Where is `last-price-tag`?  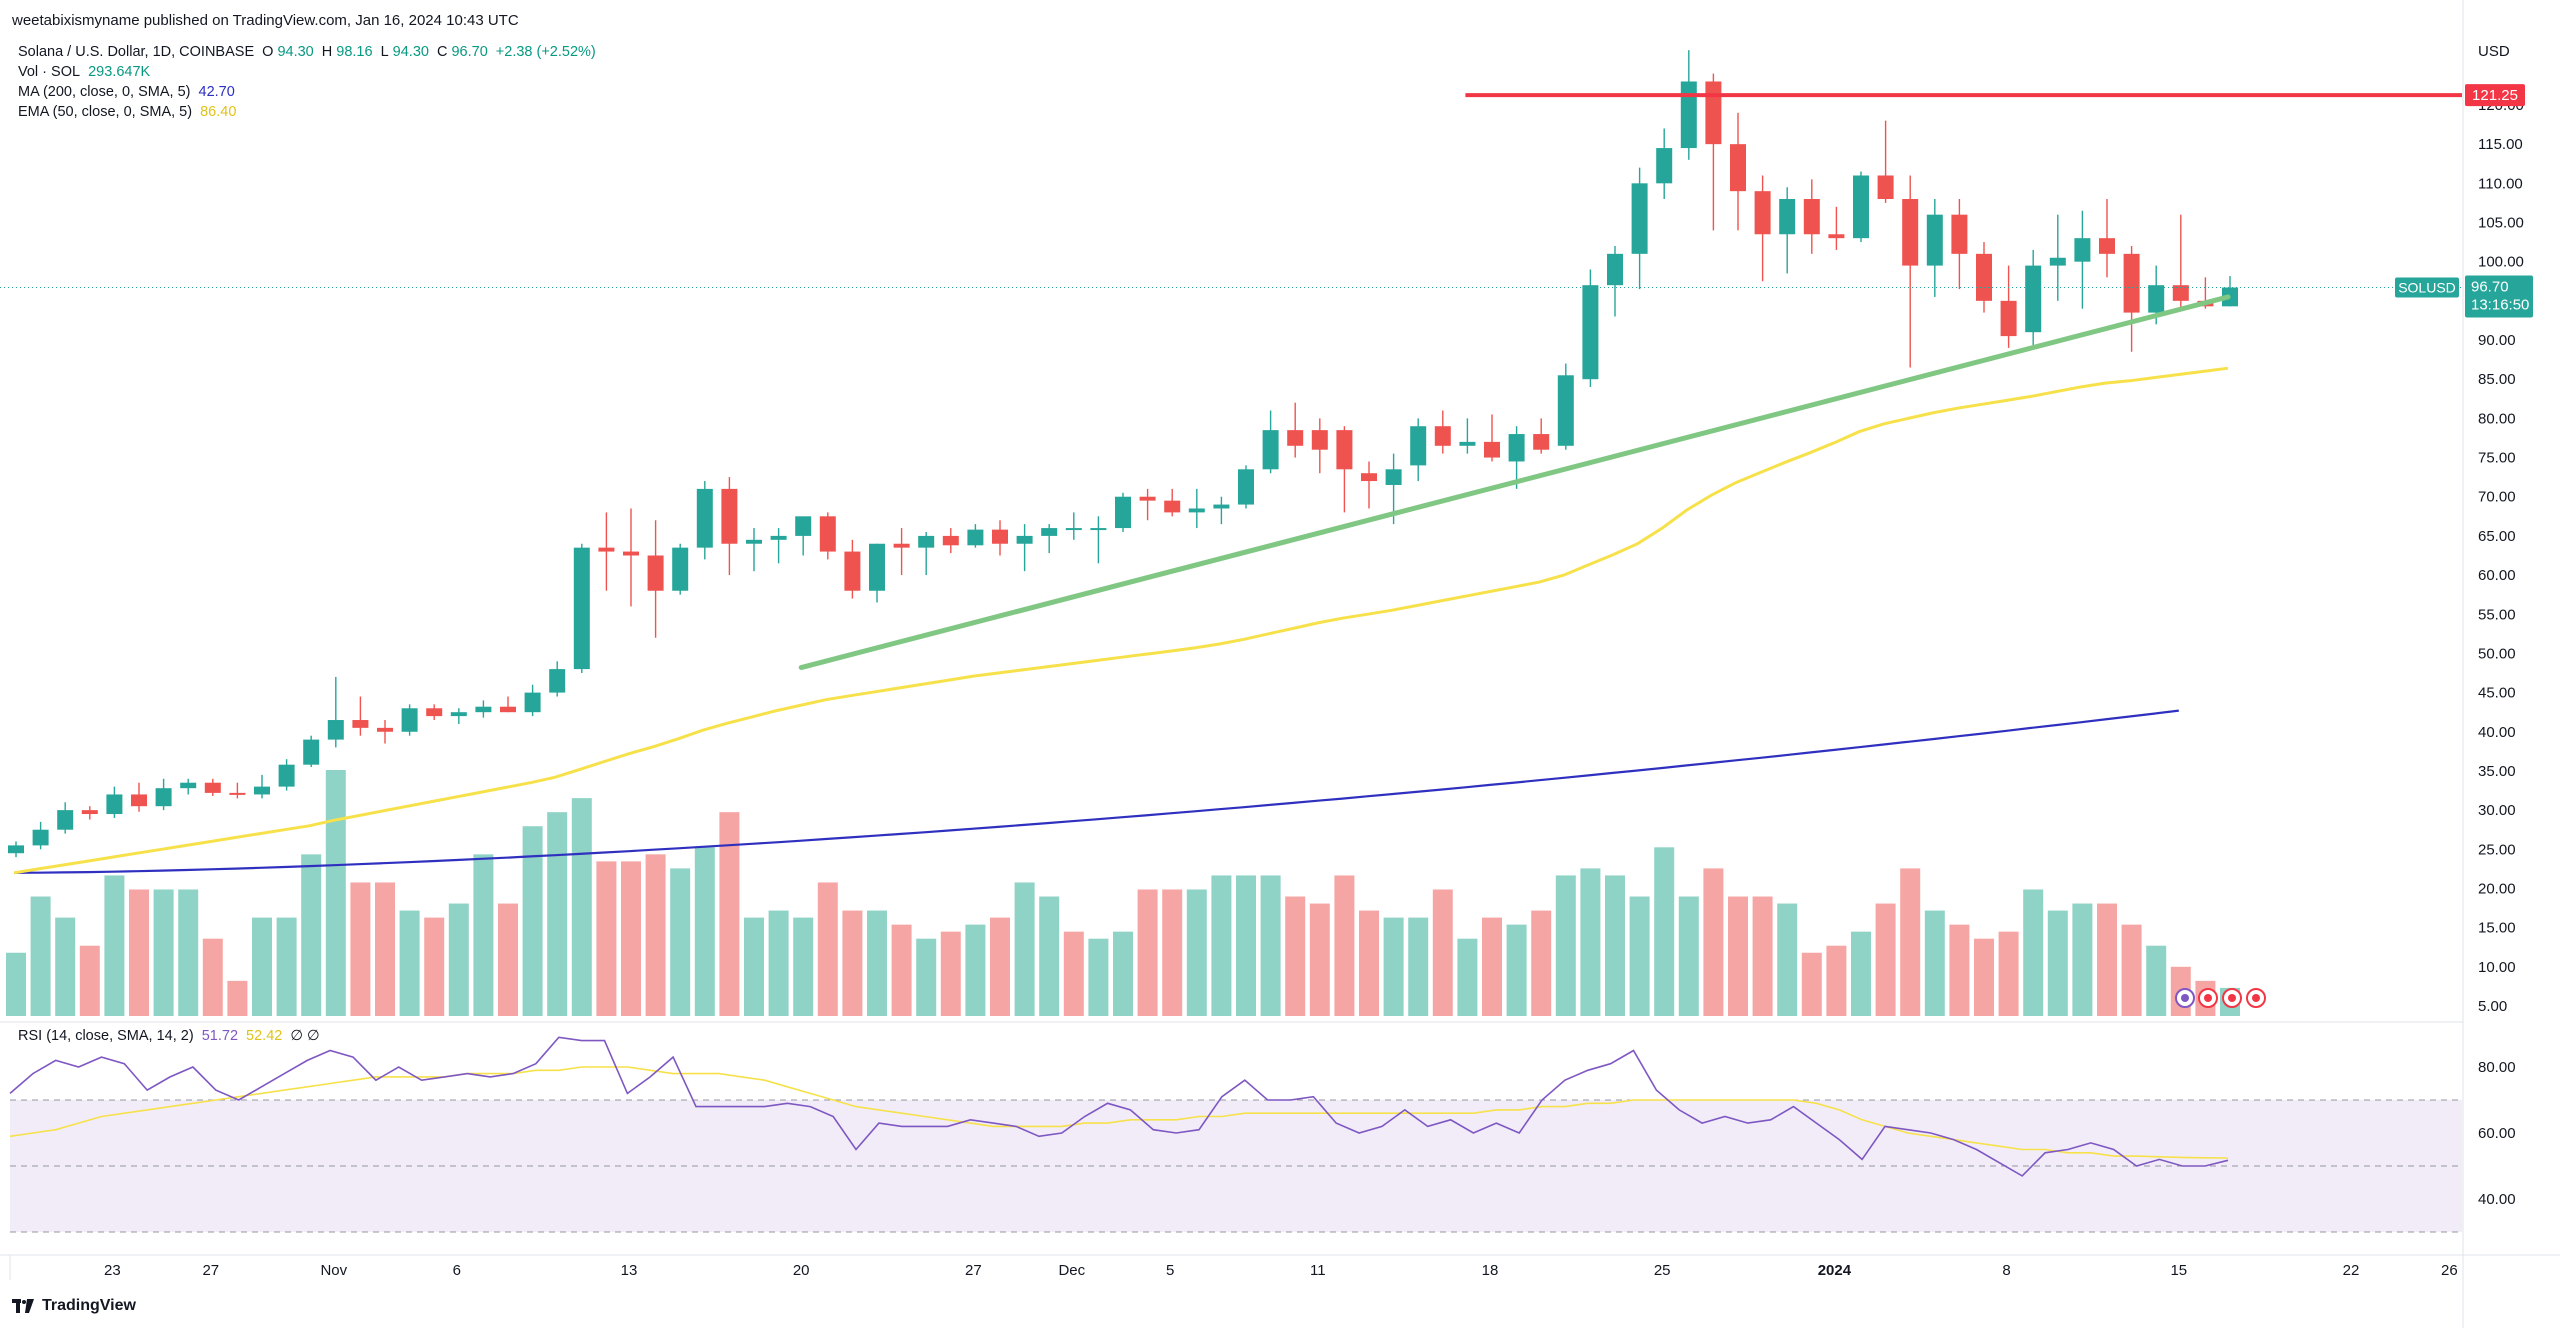 last-price-tag is located at coordinates (2499, 296).